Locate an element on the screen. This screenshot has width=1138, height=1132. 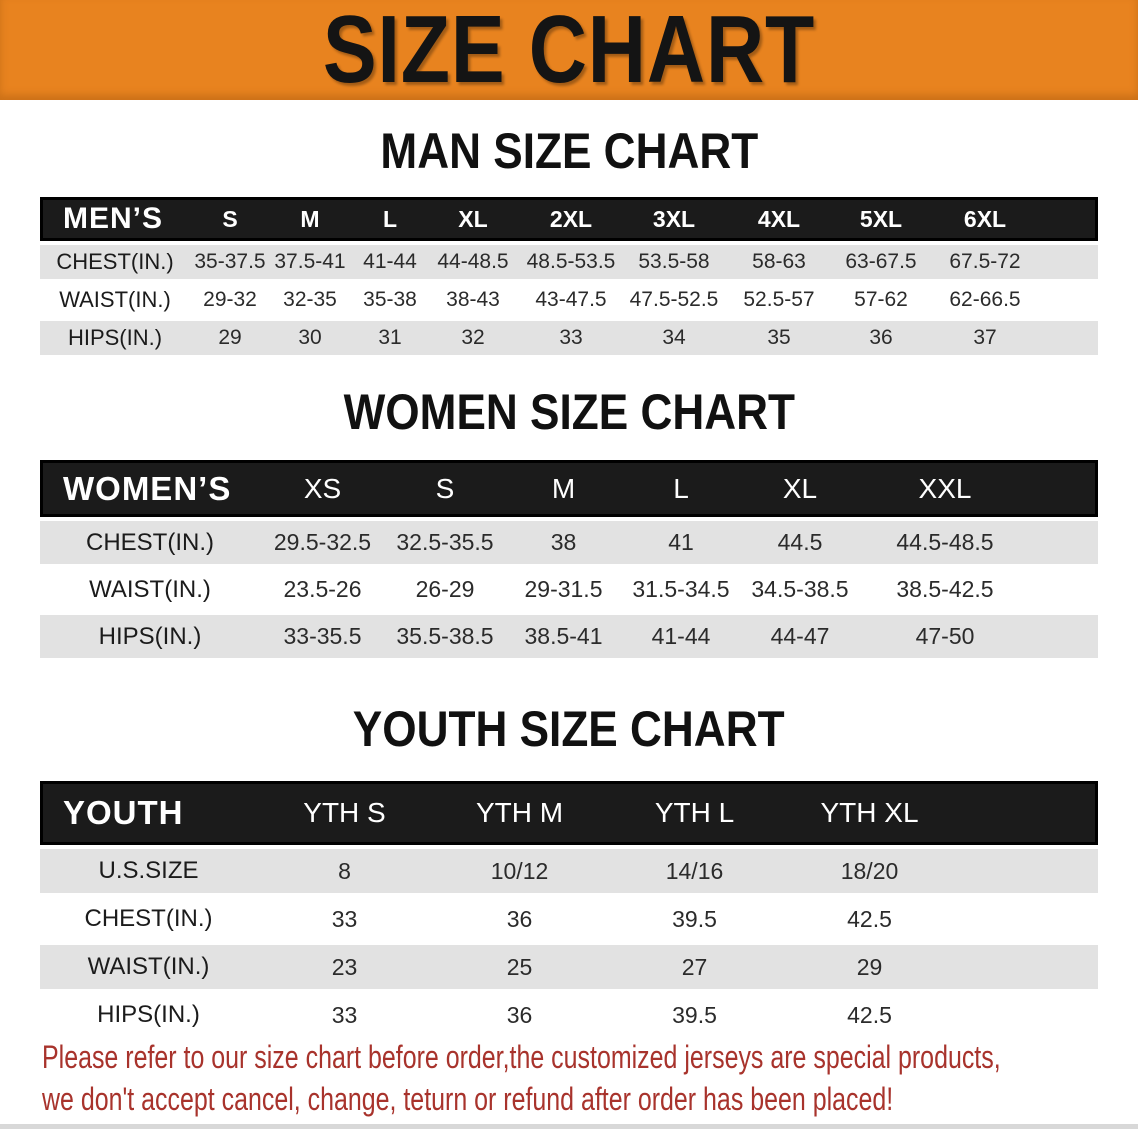
youth-hips-in-yth-s: 33 is located at coordinates (344, 1015).